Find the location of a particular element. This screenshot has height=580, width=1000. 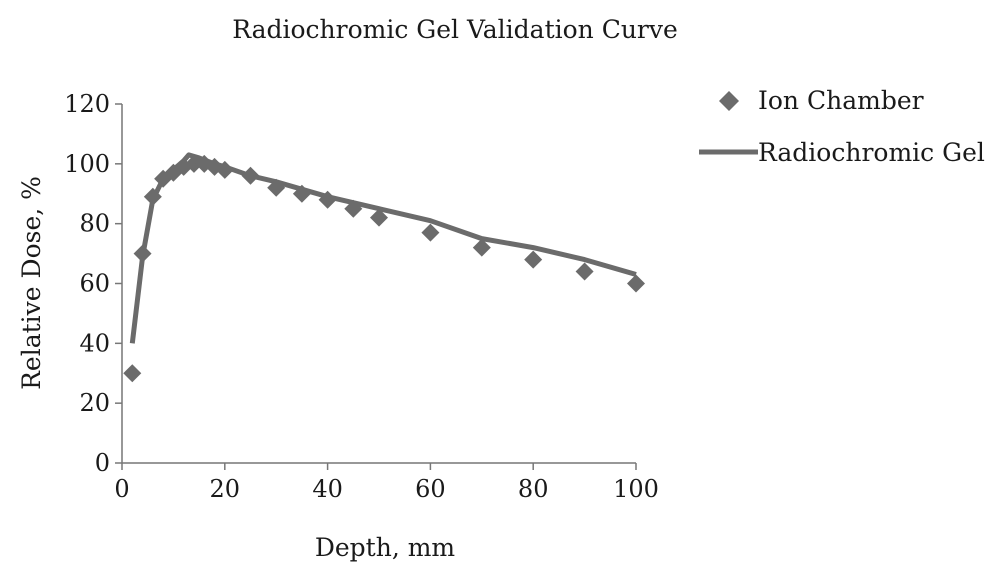

legend-item-ion-chamber: Ion Chamber is located at coordinates (821, 100).